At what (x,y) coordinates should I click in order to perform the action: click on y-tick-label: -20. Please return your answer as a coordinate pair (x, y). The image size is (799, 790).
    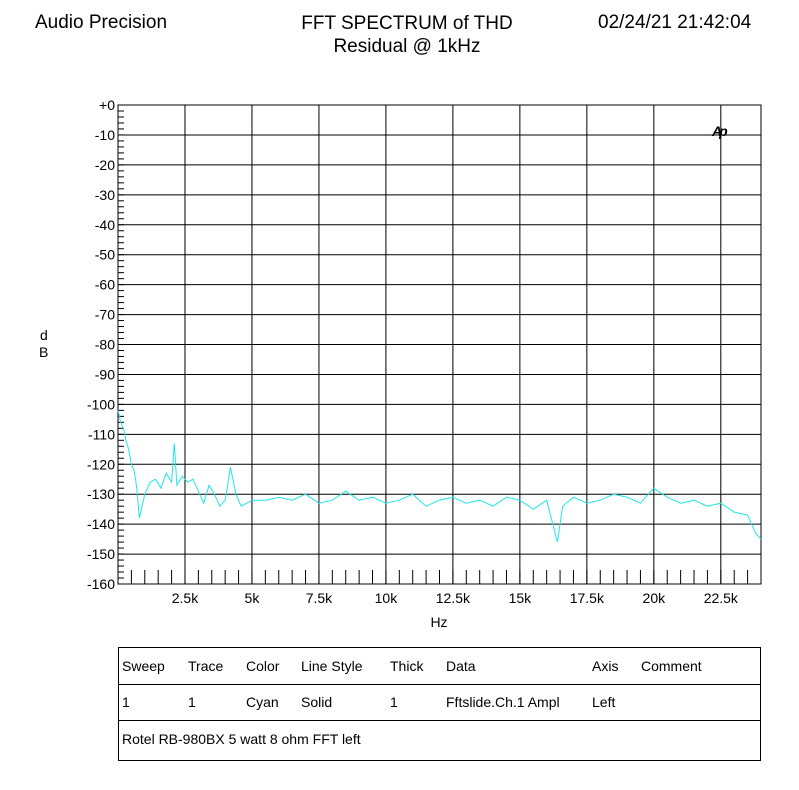
    Looking at the image, I should click on (105, 165).